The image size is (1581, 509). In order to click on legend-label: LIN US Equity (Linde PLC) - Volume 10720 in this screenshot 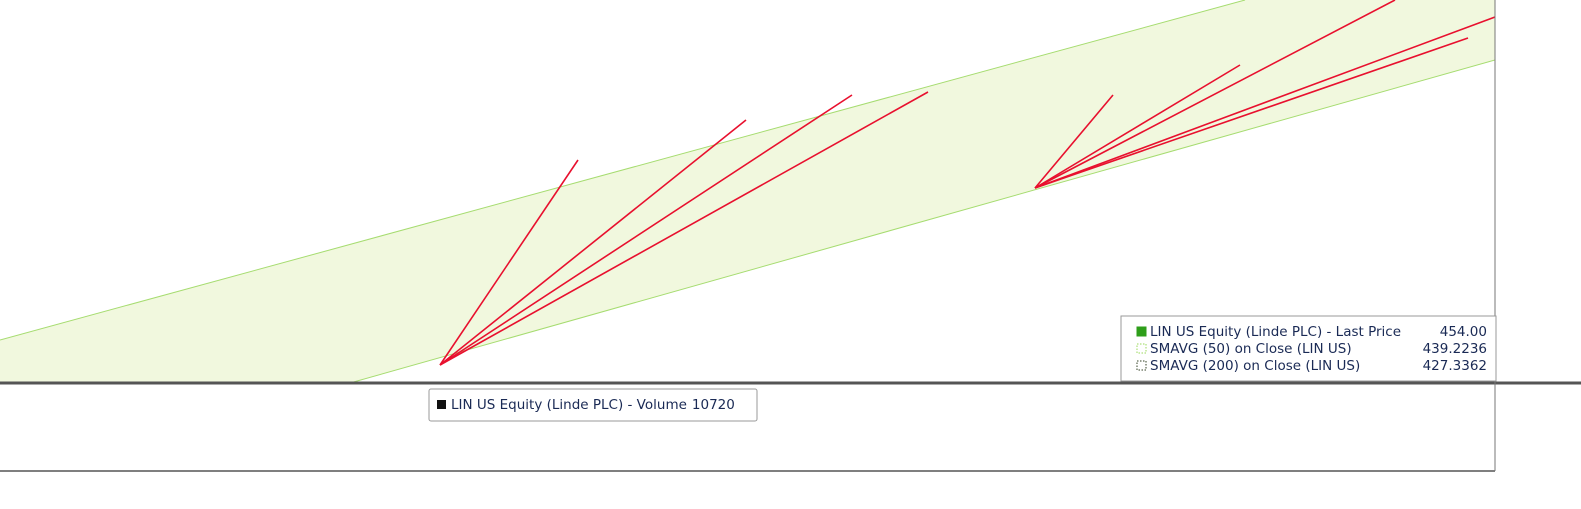, I will do `click(593, 405)`.